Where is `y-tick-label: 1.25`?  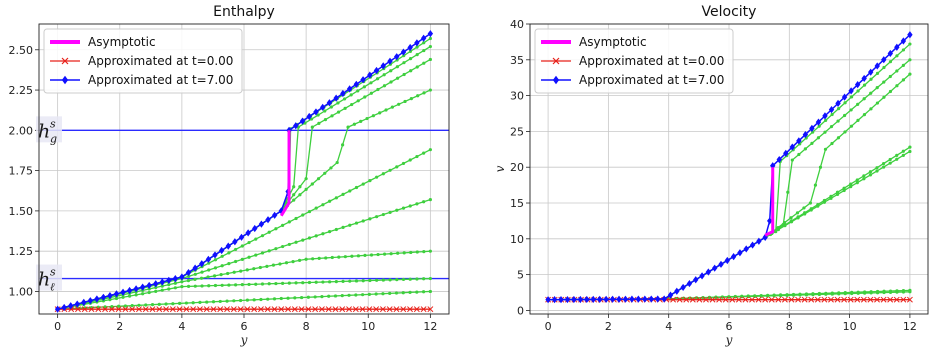
y-tick-label: 1.25 is located at coordinates (21, 251).